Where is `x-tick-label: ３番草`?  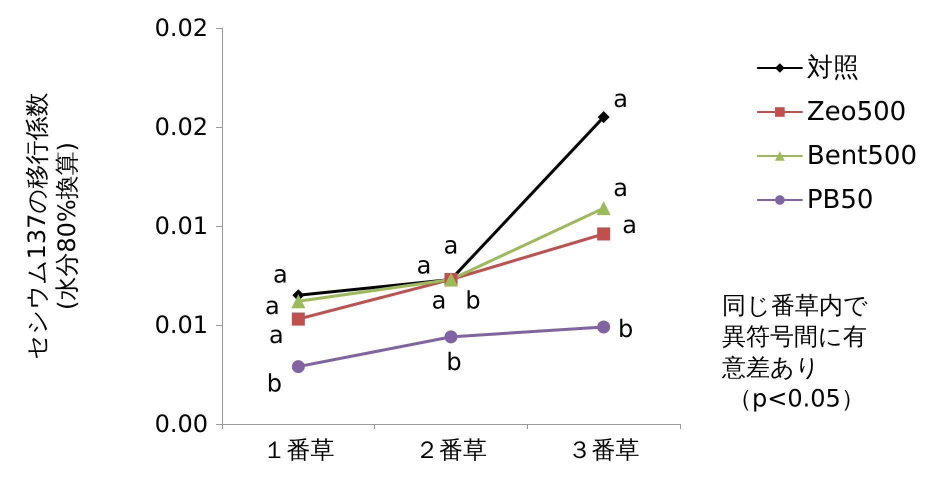
x-tick-label: ３番草 is located at coordinates (604, 450).